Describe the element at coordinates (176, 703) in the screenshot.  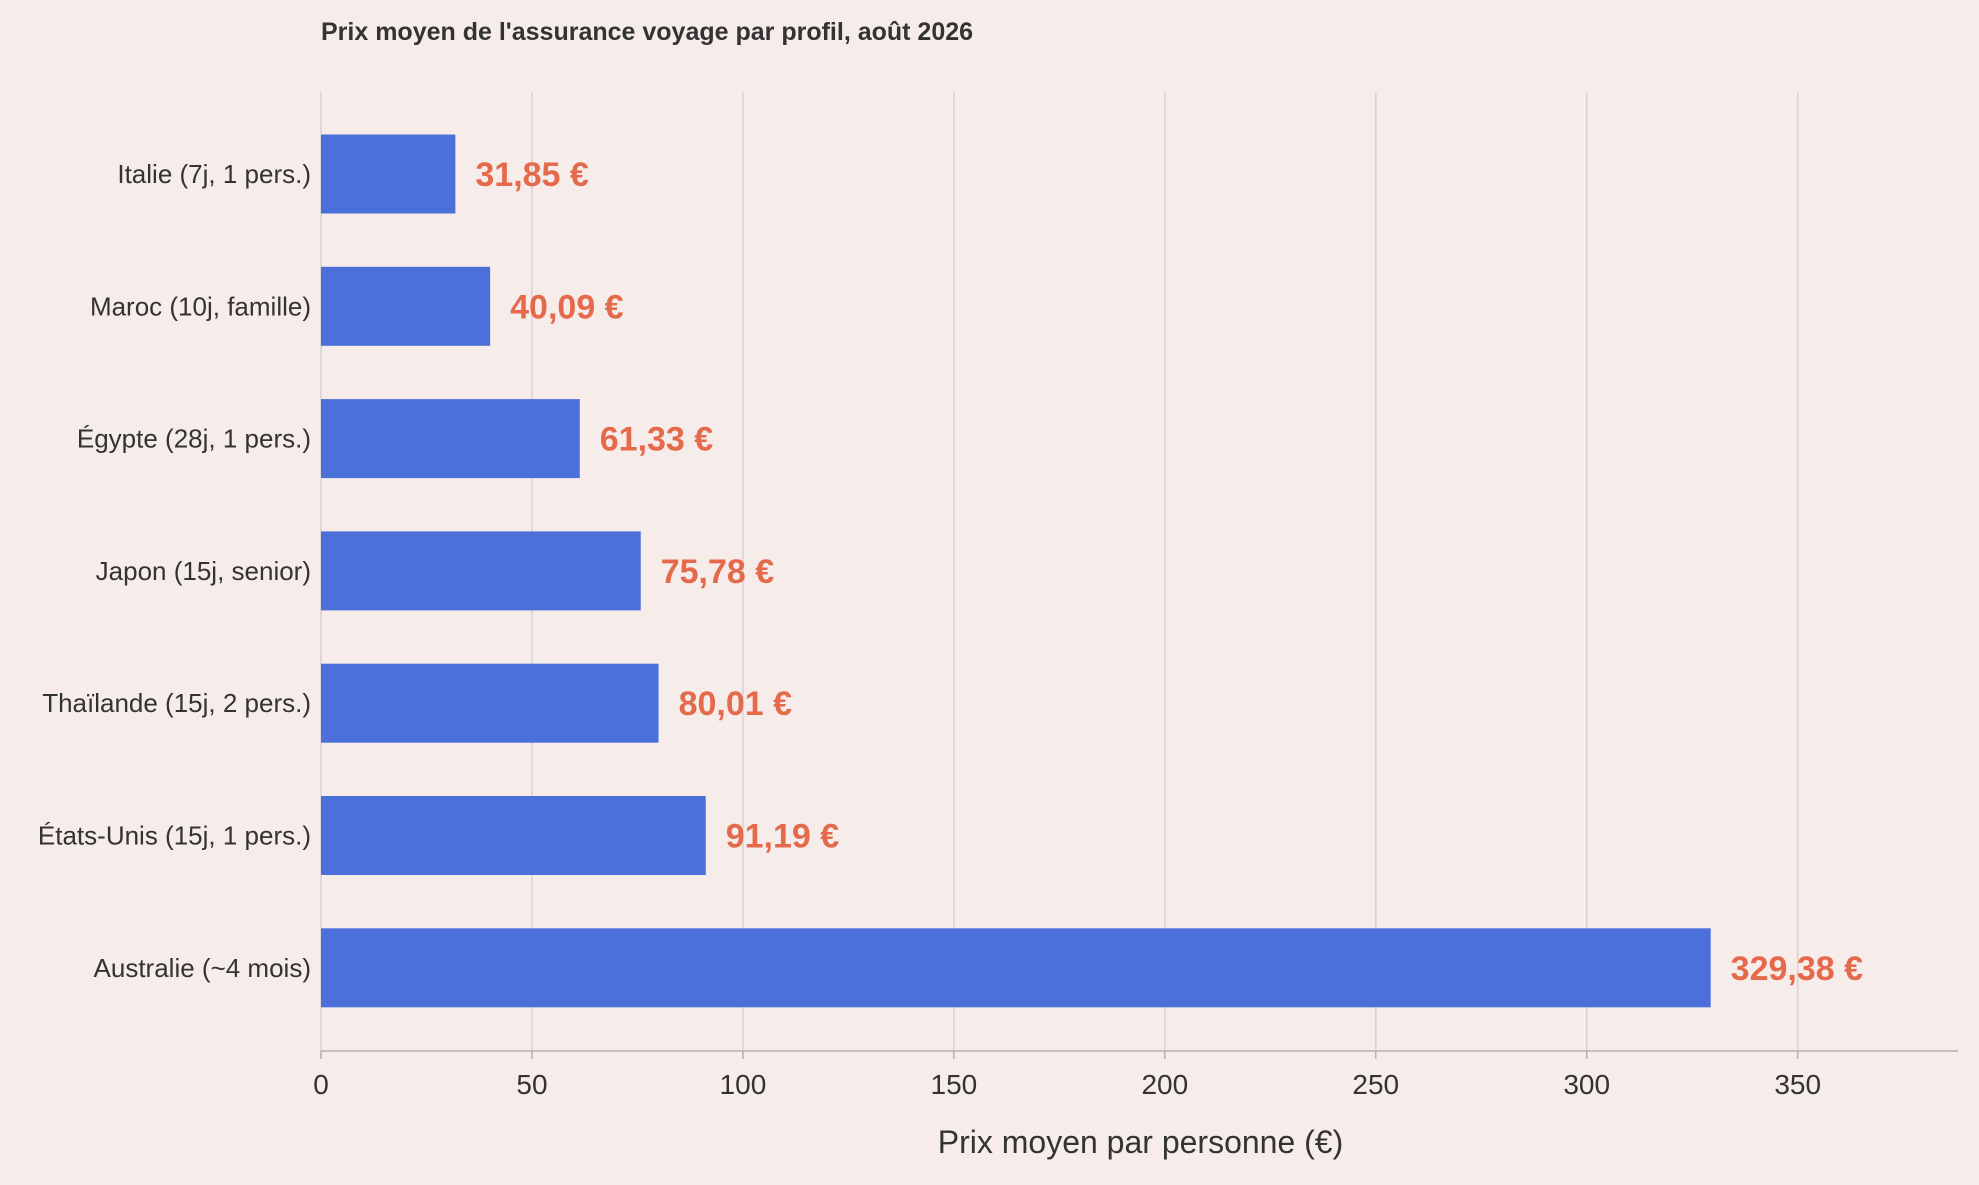
I see `category-label: Thaïlande (15j, 2 pers.)` at that location.